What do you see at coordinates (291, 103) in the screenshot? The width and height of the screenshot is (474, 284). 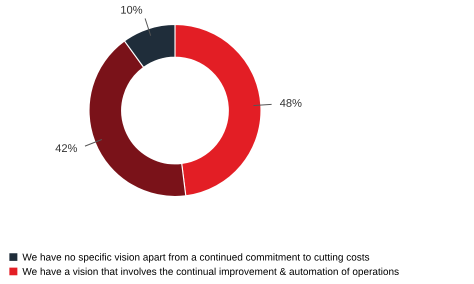 I see `data-label: 48%` at bounding box center [291, 103].